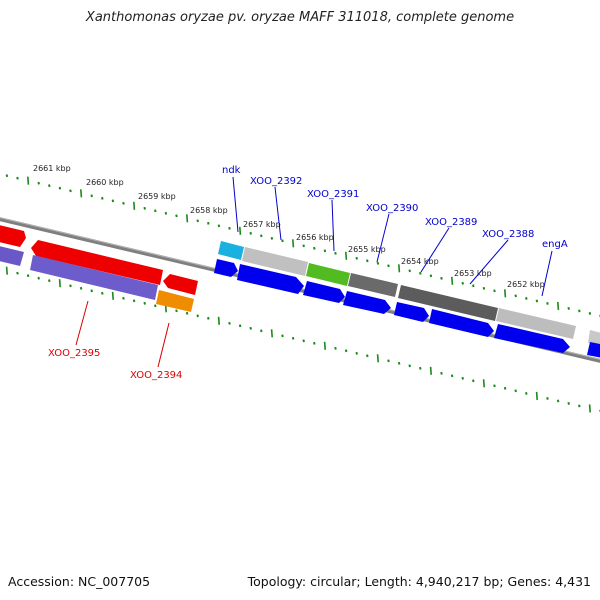  I want to click on gene-label-xoo-2394: XOO_2394, so click(156, 375).